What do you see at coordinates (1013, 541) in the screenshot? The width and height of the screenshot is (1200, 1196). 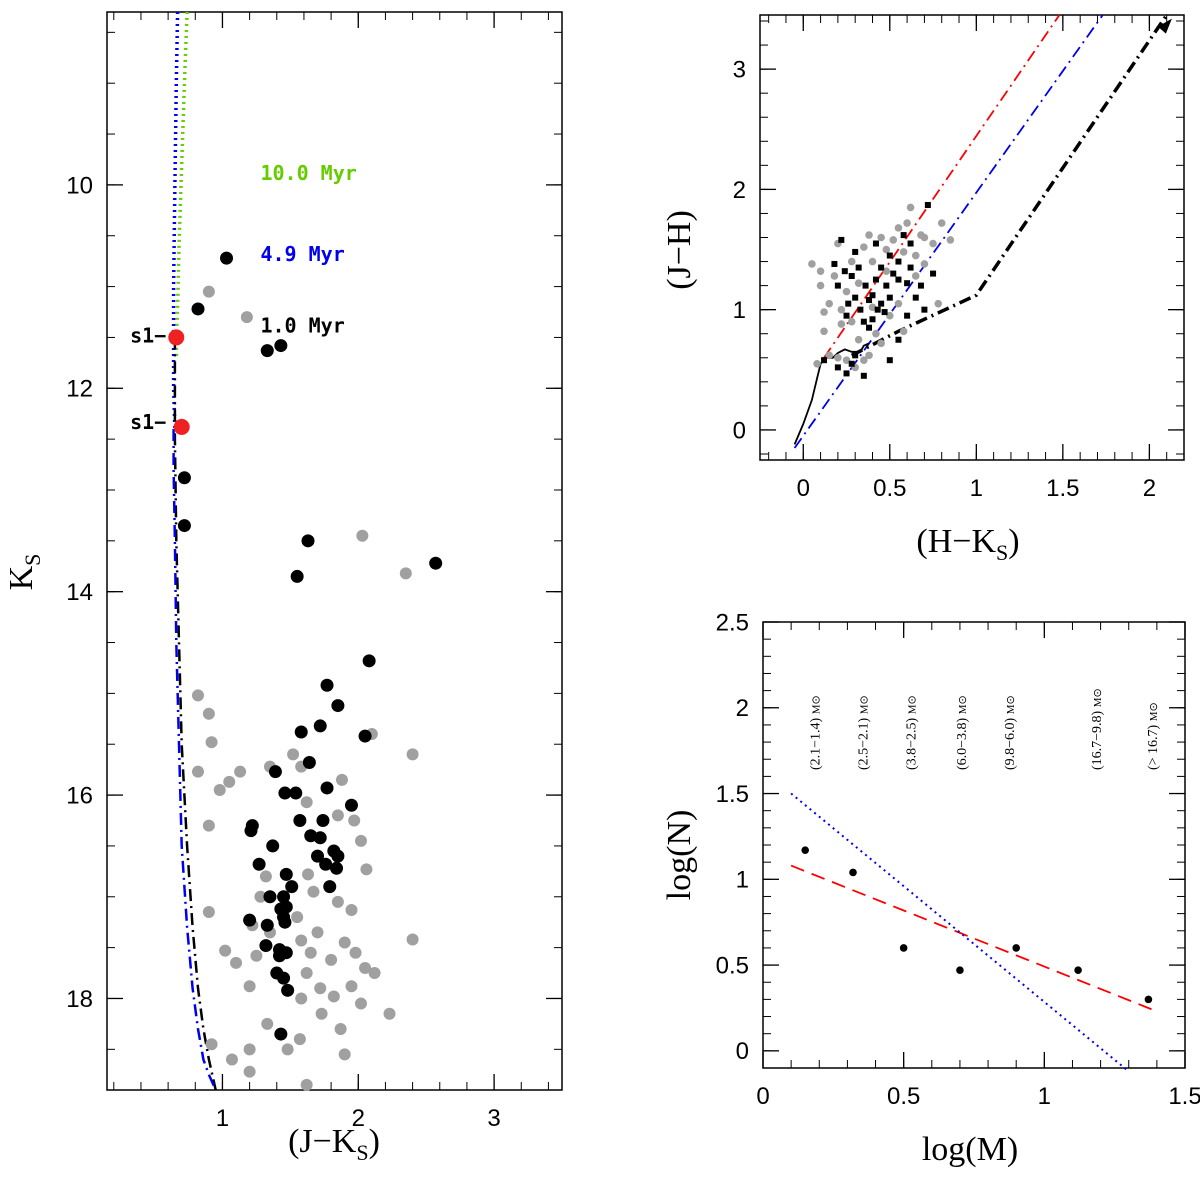 I see `ccd-x-label-end: )` at bounding box center [1013, 541].